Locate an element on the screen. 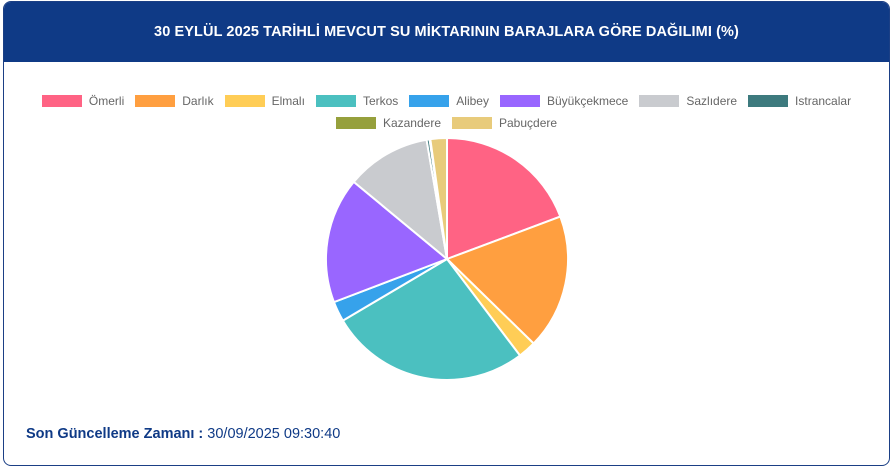 The width and height of the screenshot is (894, 471). pie-slice-ömerli is located at coordinates (504, 198).